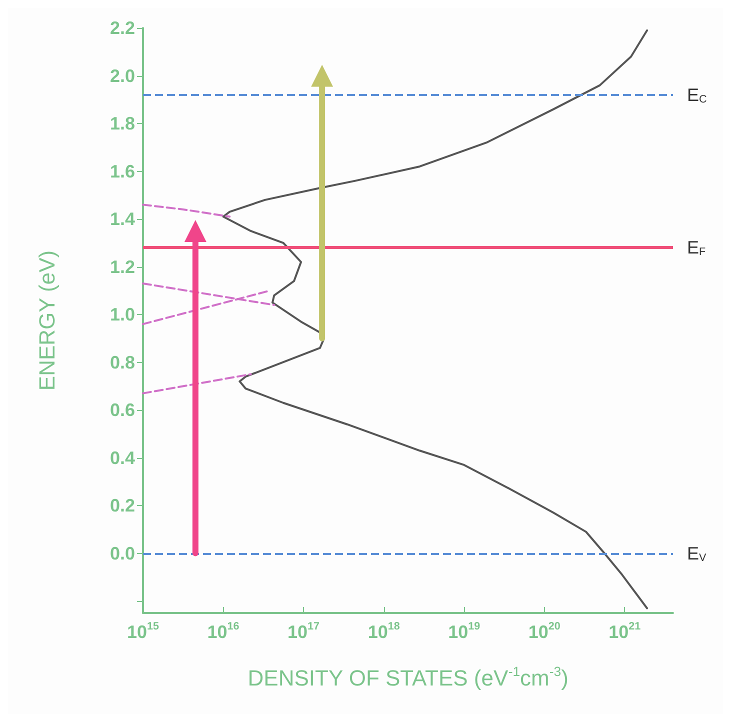 This screenshot has width=731, height=722. Describe the element at coordinates (122, 410) in the screenshot. I see `y-tick-label: 0.6` at that location.